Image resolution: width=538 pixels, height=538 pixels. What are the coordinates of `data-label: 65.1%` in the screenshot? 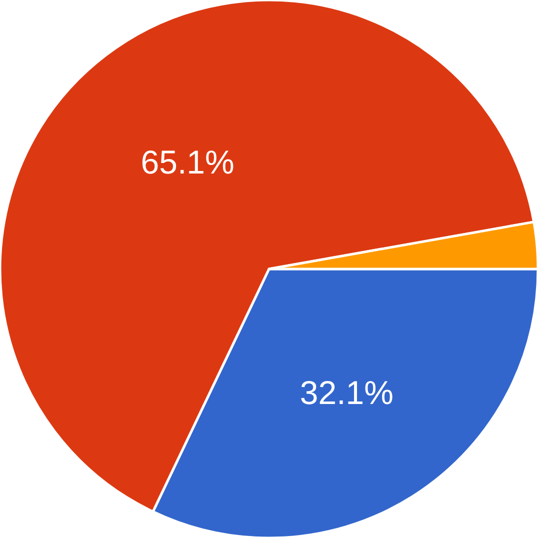 It's located at (187, 161).